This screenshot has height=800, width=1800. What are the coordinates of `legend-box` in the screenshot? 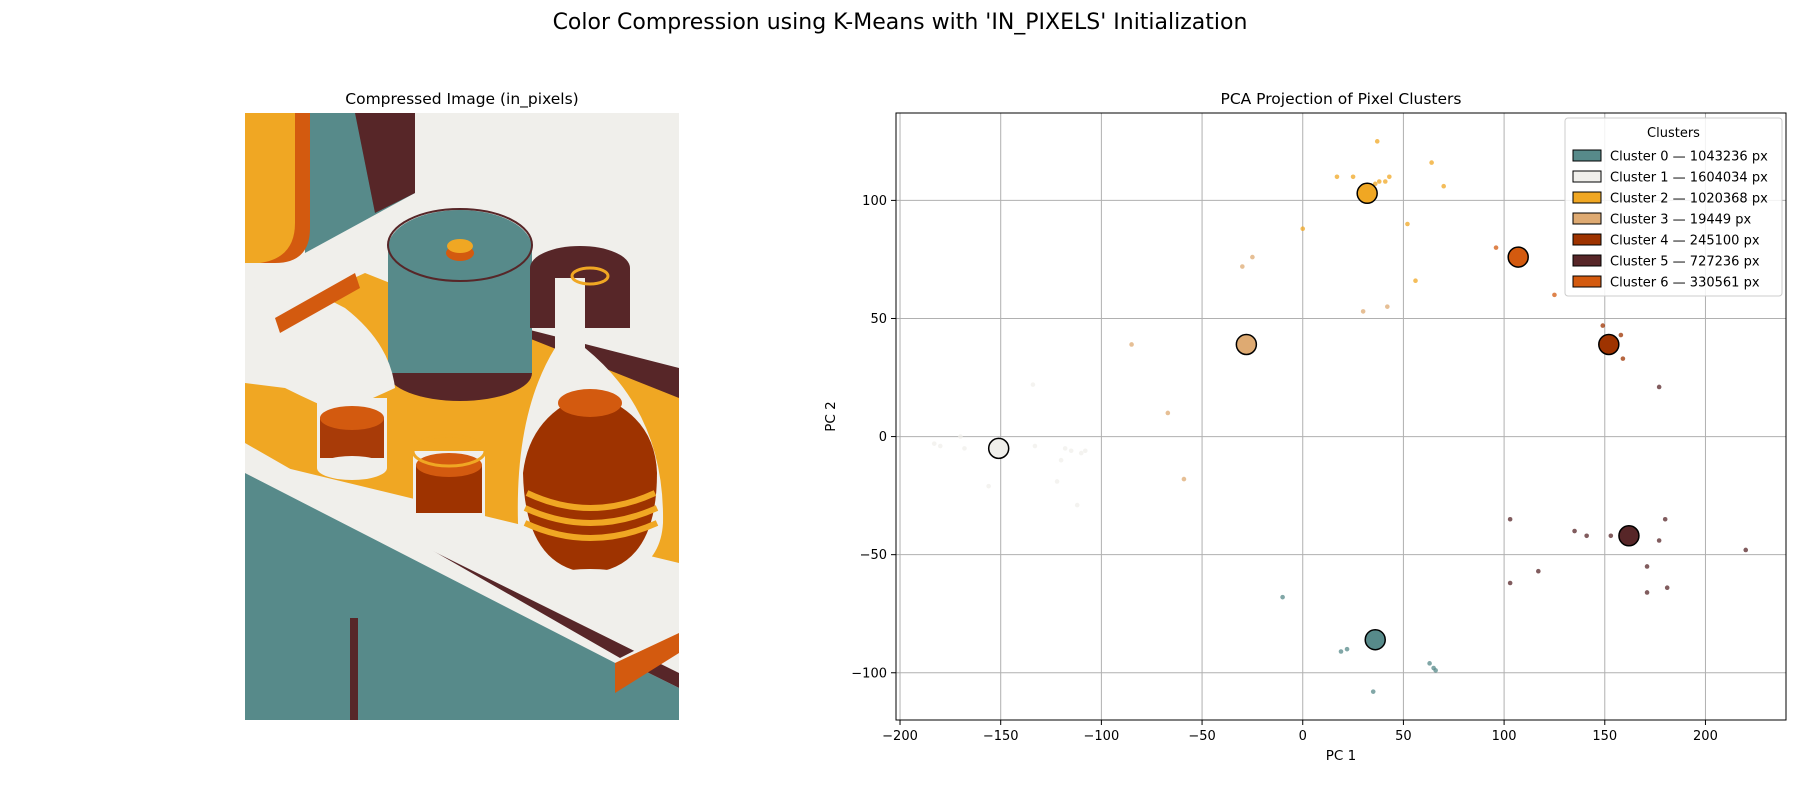 It's located at (1673, 207).